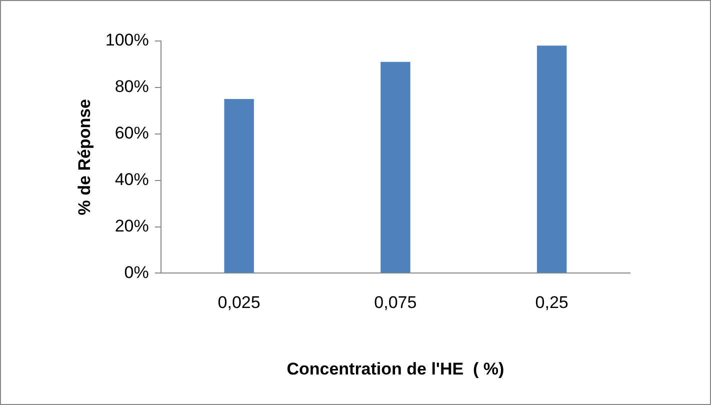  I want to click on x-tick-label: 0,075, so click(395, 302).